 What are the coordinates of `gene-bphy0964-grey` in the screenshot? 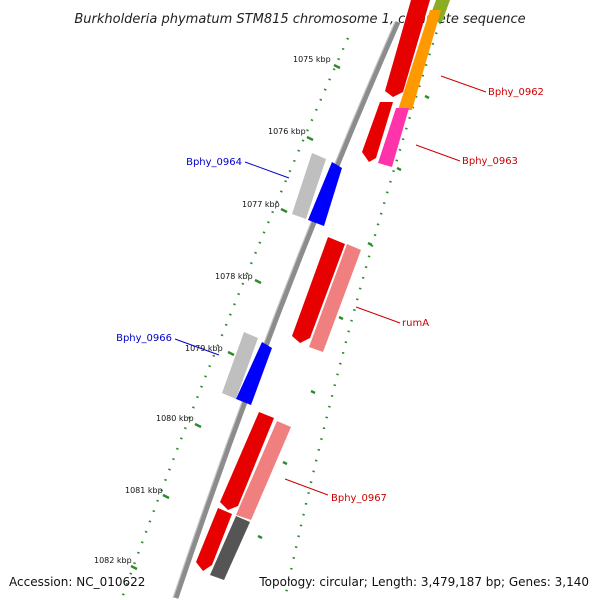 It's located at (309, 186).